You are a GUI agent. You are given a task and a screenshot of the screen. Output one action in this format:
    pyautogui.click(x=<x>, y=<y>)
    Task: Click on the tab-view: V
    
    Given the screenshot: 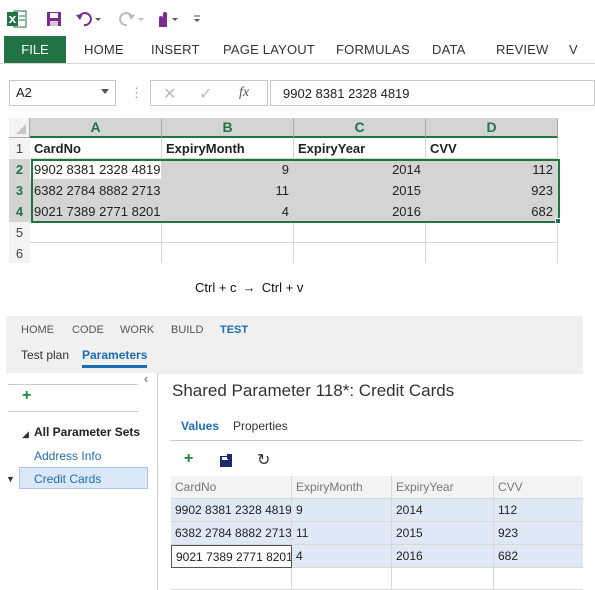 What is the action you would take?
    pyautogui.click(x=573, y=49)
    